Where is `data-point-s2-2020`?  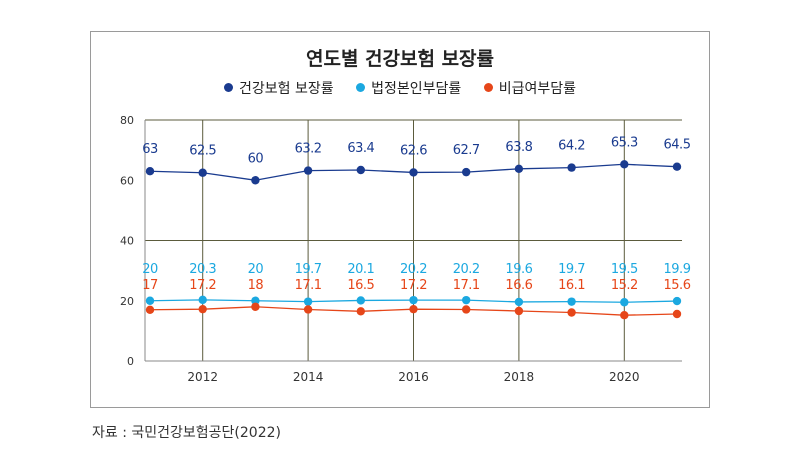
data-point-s2-2020 is located at coordinates (624, 302).